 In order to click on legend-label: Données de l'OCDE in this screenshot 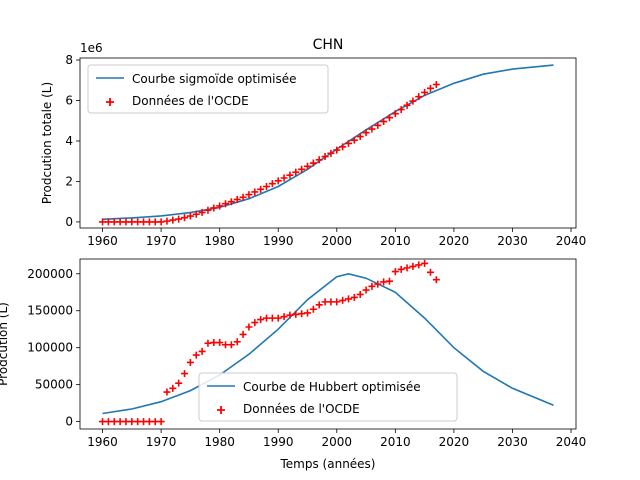, I will do `click(301, 409)`.